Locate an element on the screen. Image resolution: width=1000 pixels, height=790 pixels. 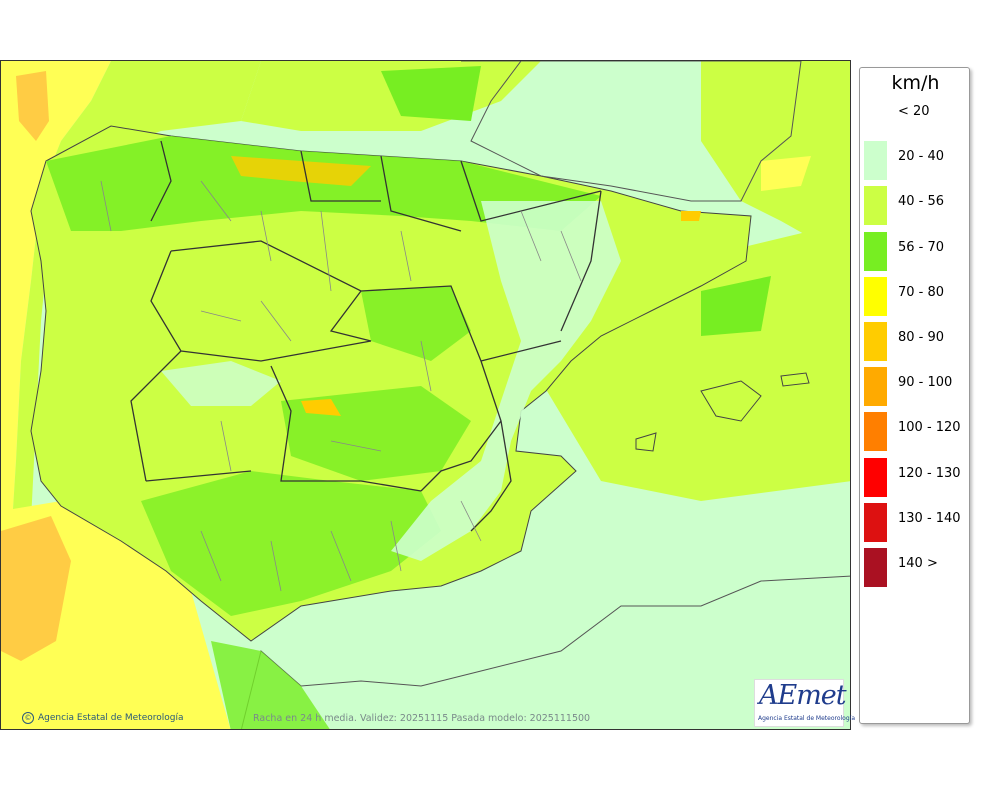
legend-item: 40 - 56 is located at coordinates (915, 204).